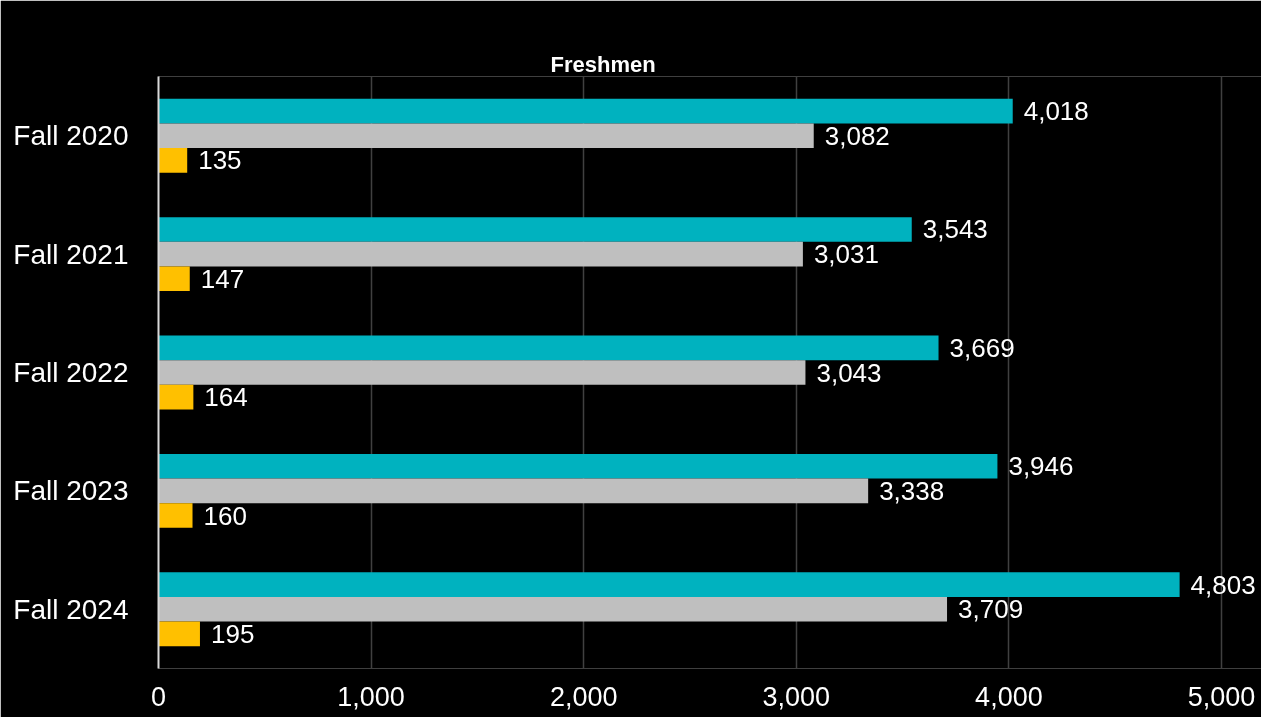 The image size is (1261, 717). Describe the element at coordinates (222, 278) in the screenshot. I see `data-label: 147` at that location.